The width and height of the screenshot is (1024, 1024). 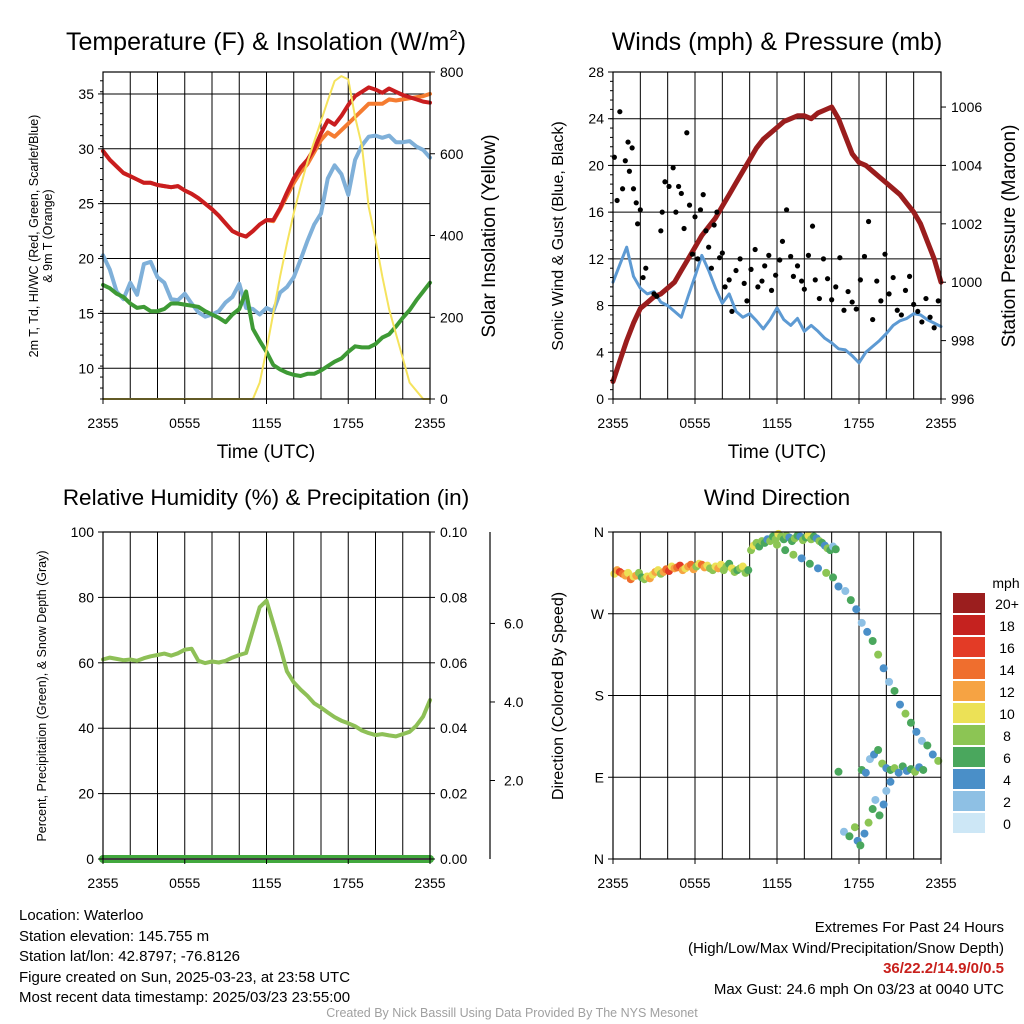 What do you see at coordinates (966, 282) in the screenshot?
I see `y2-tick-label: 1000` at bounding box center [966, 282].